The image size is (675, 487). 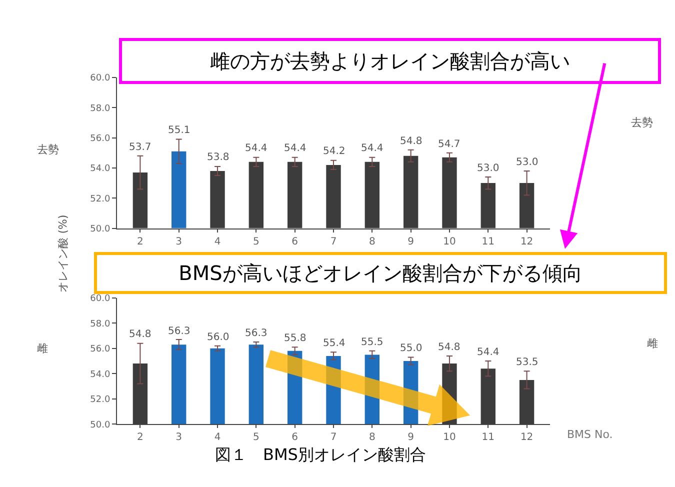 What do you see at coordinates (63, 253) in the screenshot?
I see `y-axis-title: オレイン酸 (%)` at bounding box center [63, 253].